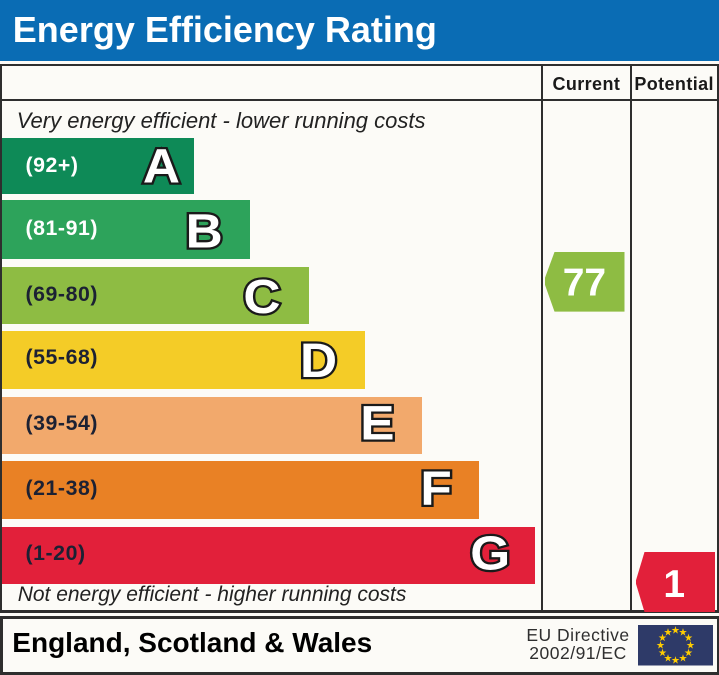 Image resolution: width=719 pixels, height=675 pixels. I want to click on svg-text: G, so click(490, 553).